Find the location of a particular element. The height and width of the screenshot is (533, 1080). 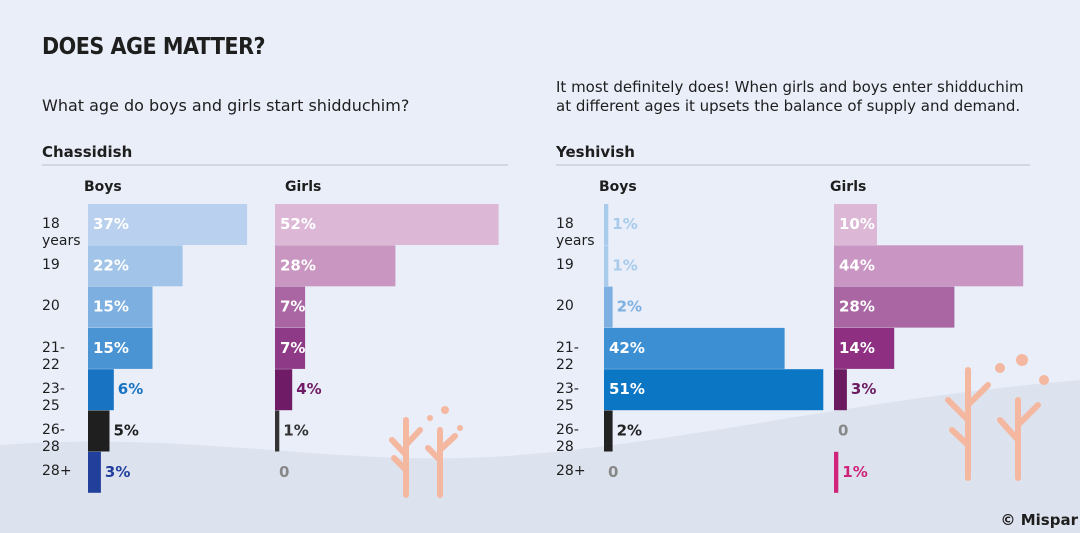

value-label: 51% is located at coordinates (627, 389).